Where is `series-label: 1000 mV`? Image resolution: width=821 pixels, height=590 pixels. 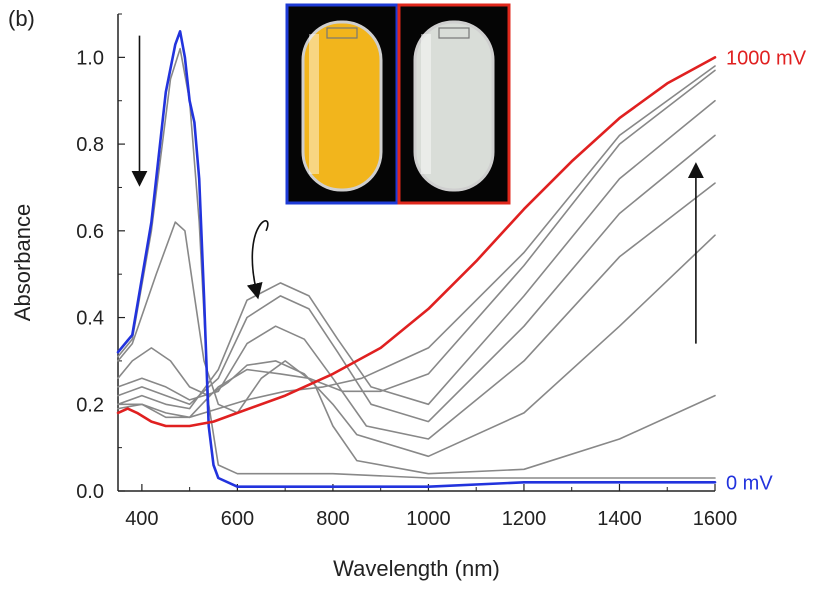
series-label: 1000 mV is located at coordinates (766, 58).